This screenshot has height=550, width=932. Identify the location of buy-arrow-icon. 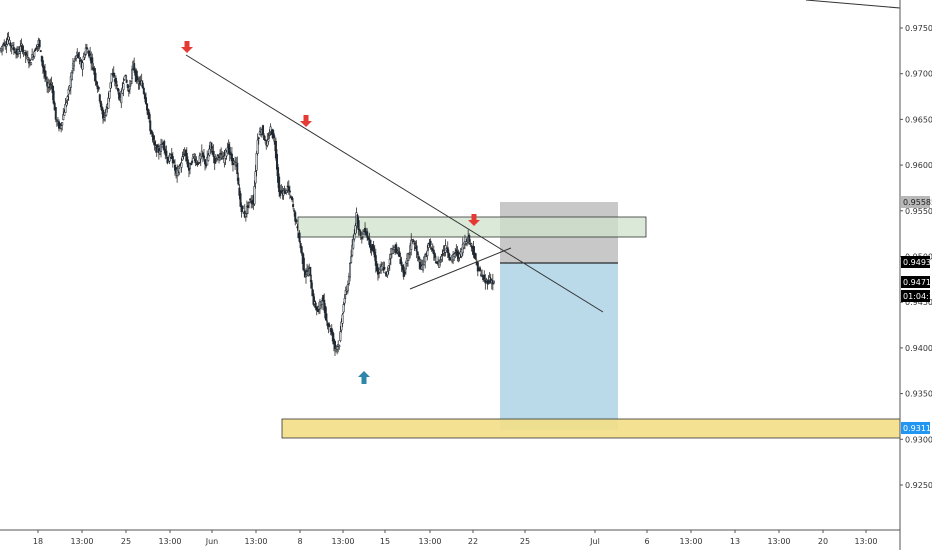
(364, 377).